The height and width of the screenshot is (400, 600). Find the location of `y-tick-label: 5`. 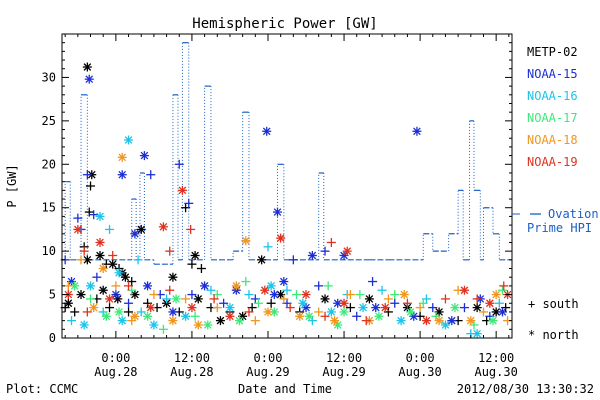

y-tick-label: 5 is located at coordinates (52, 295).